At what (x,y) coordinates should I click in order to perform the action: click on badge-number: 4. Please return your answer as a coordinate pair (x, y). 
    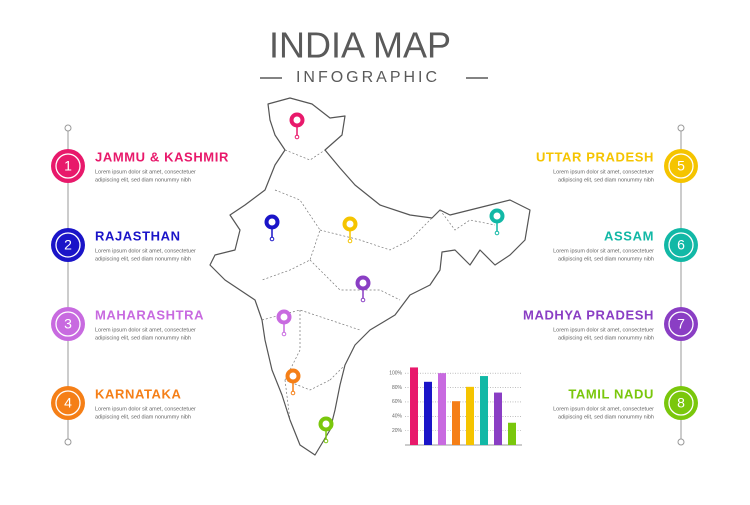
    Looking at the image, I should click on (68, 403).